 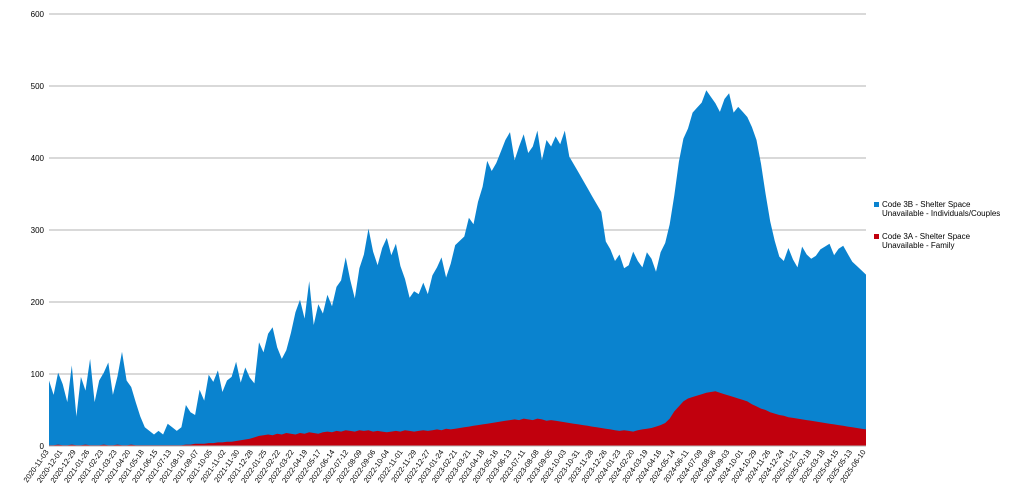 I want to click on y-axis-tick-labels: 0 100 200 300 400 500 600, so click(x=38, y=230).